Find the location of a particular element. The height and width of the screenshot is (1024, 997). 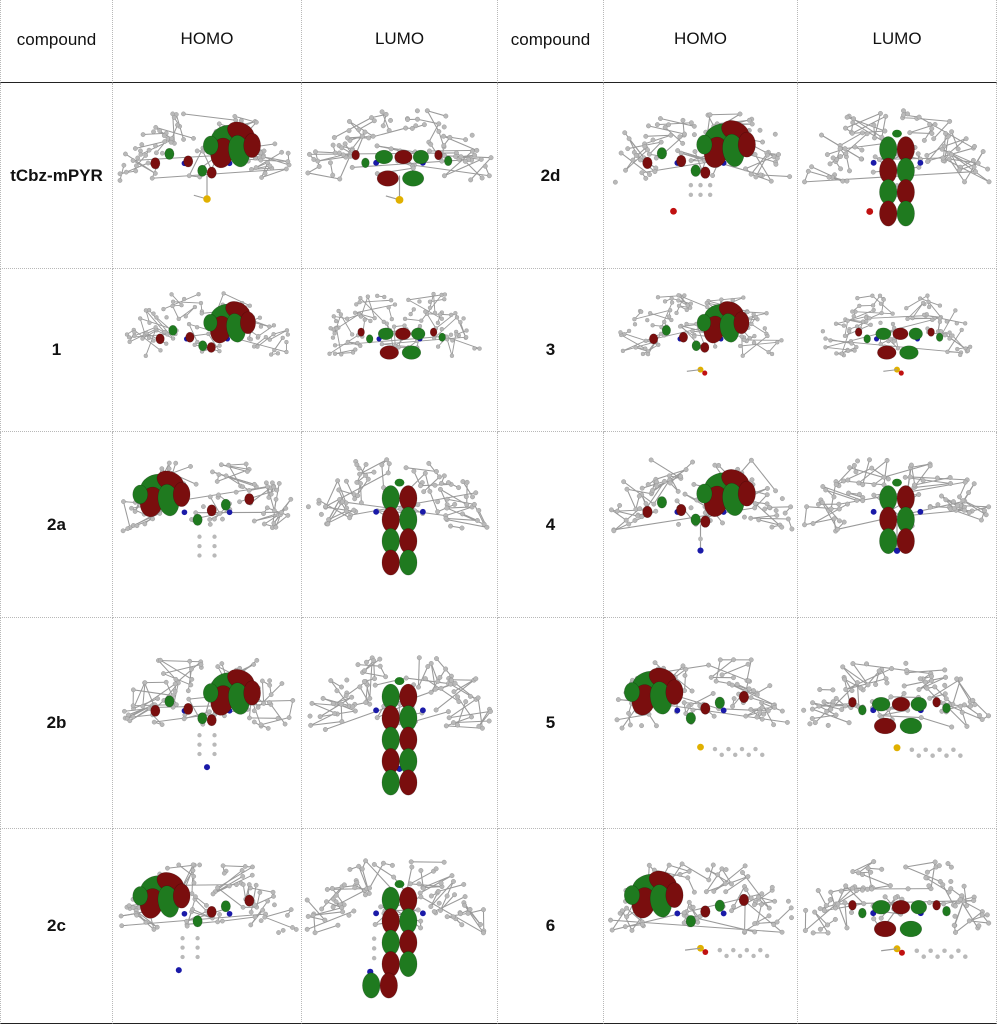

compound-label: 2c is located at coordinates (56, 926).